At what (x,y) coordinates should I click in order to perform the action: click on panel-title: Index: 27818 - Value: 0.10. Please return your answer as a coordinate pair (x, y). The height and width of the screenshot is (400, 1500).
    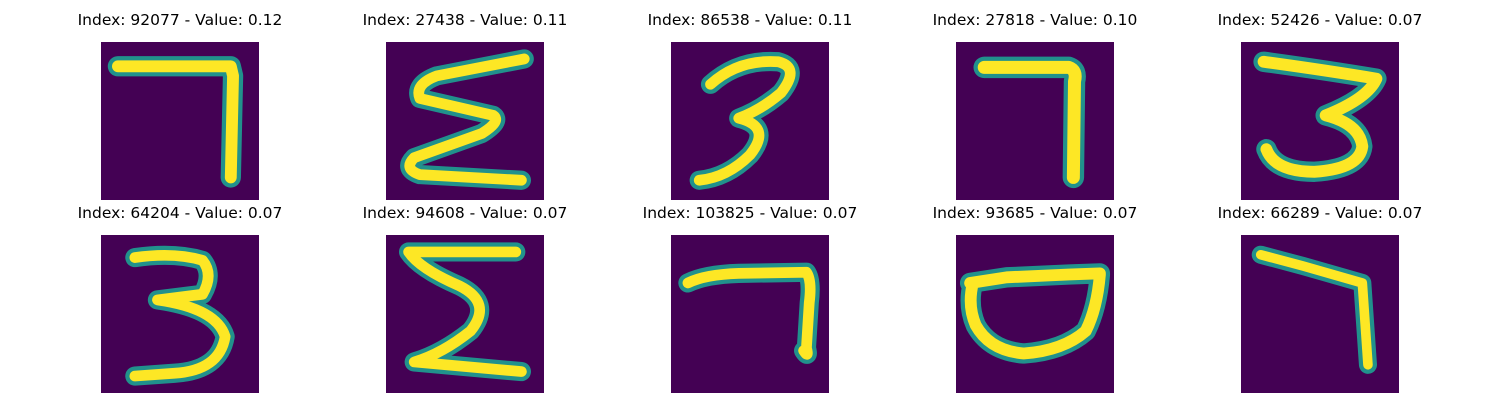
    Looking at the image, I should click on (1035, 20).